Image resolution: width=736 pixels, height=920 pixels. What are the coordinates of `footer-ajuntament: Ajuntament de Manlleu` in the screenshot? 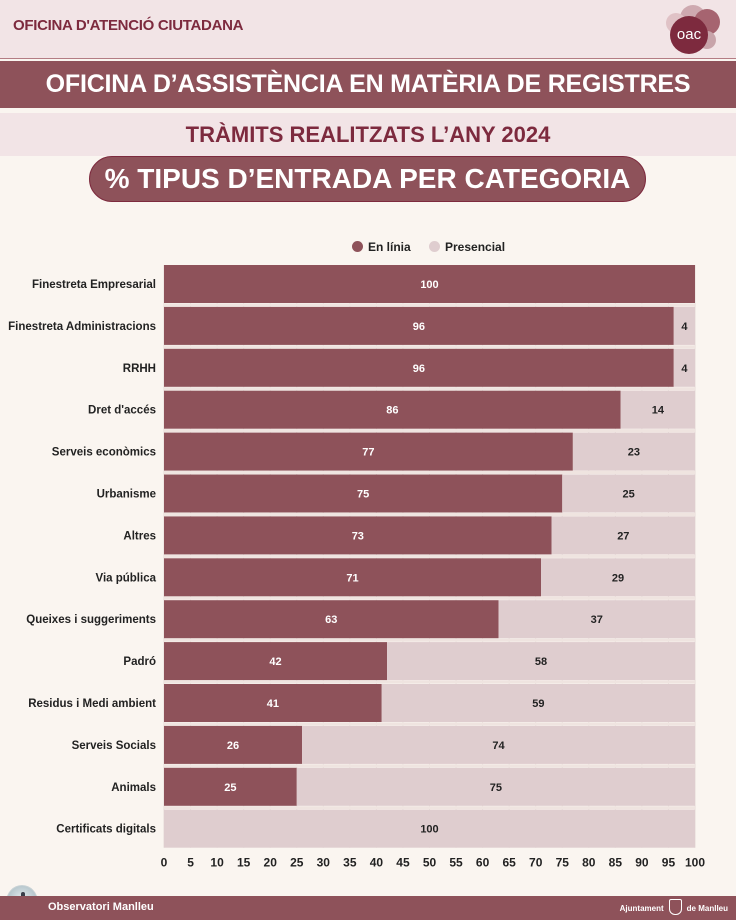 It's located at (673, 908).